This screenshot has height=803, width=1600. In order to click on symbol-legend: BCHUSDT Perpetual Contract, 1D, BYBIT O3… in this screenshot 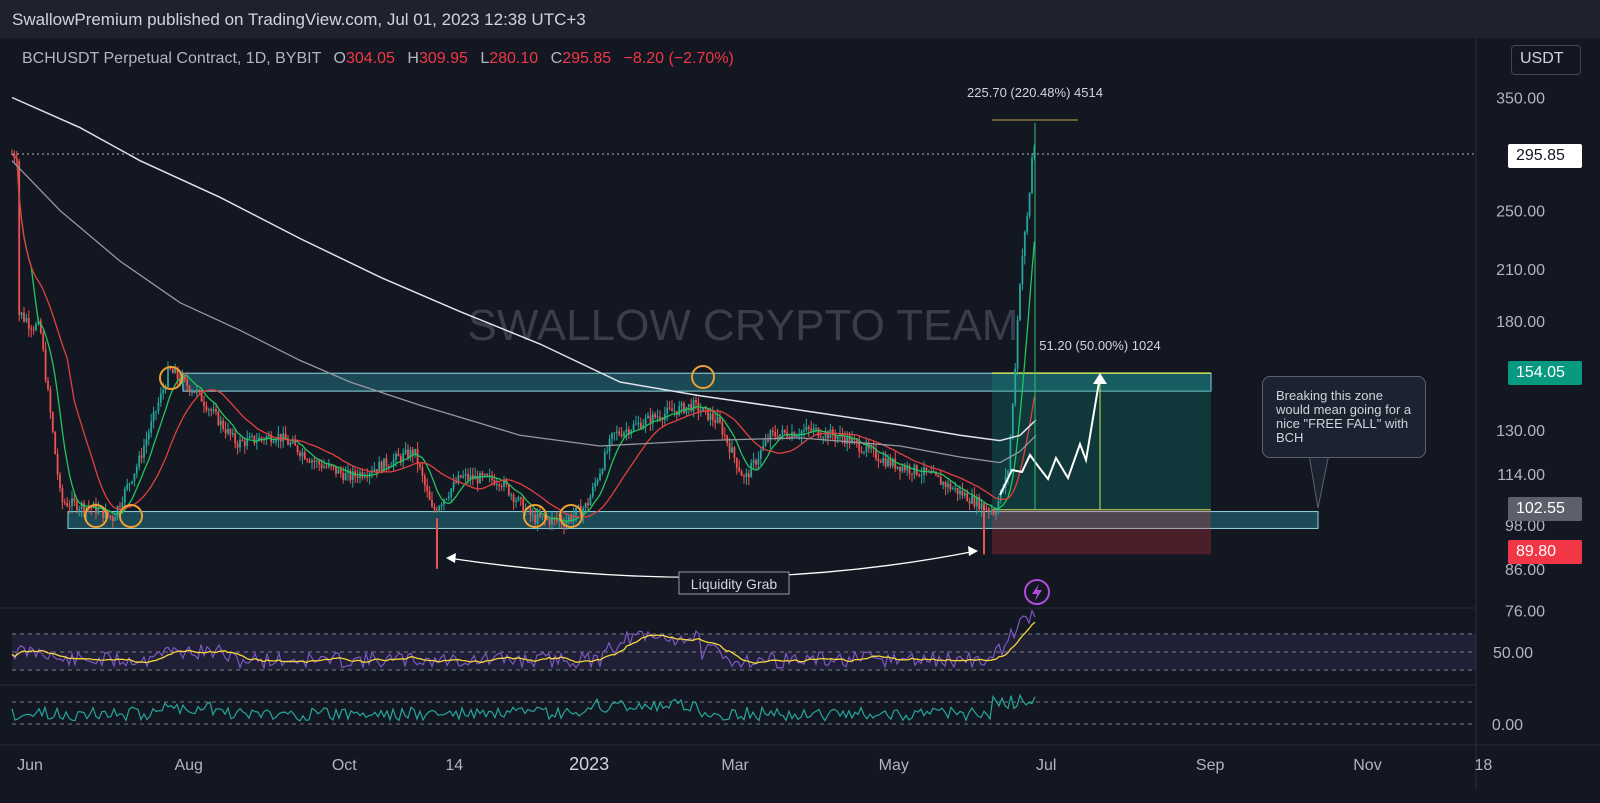, I will do `click(378, 59)`.